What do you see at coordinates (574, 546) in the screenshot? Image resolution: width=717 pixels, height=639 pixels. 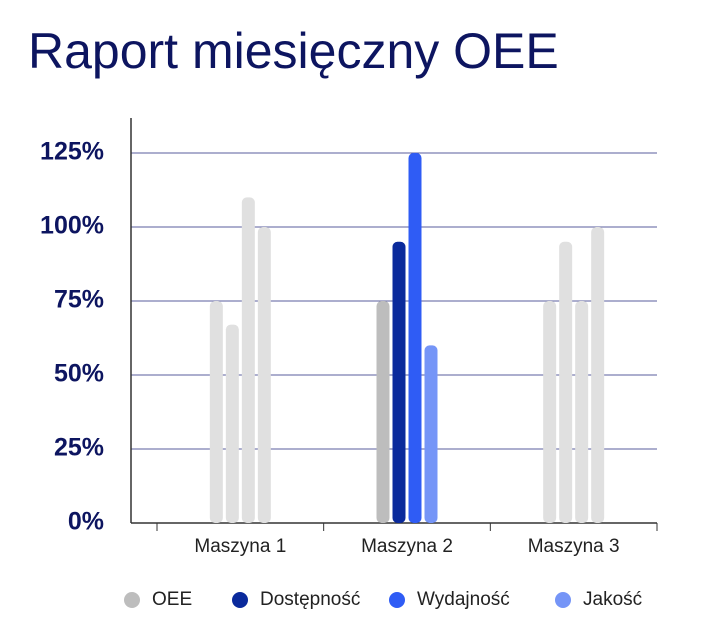 I see `x-tick-label: Maszyna 3` at bounding box center [574, 546].